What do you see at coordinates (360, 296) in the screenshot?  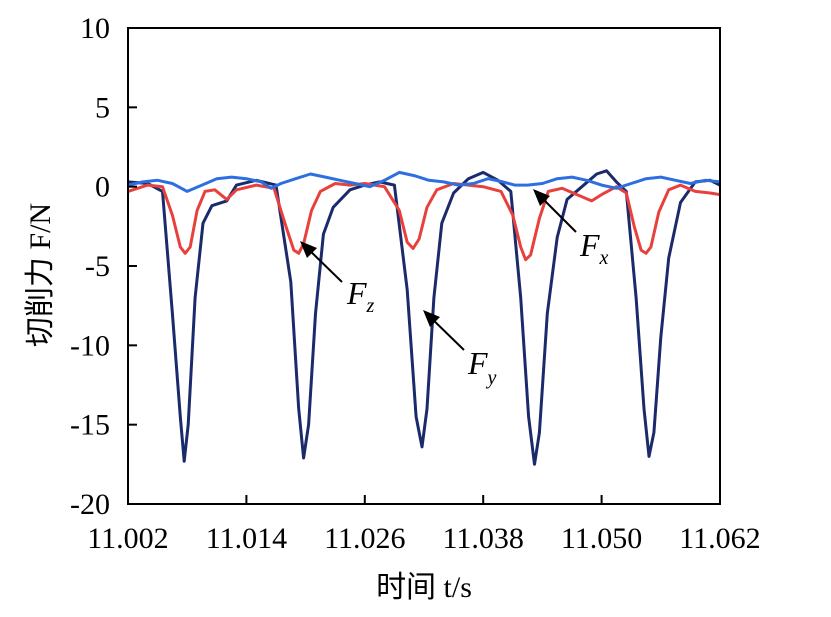 I see `annotation-fz-label: Fz` at bounding box center [360, 296].